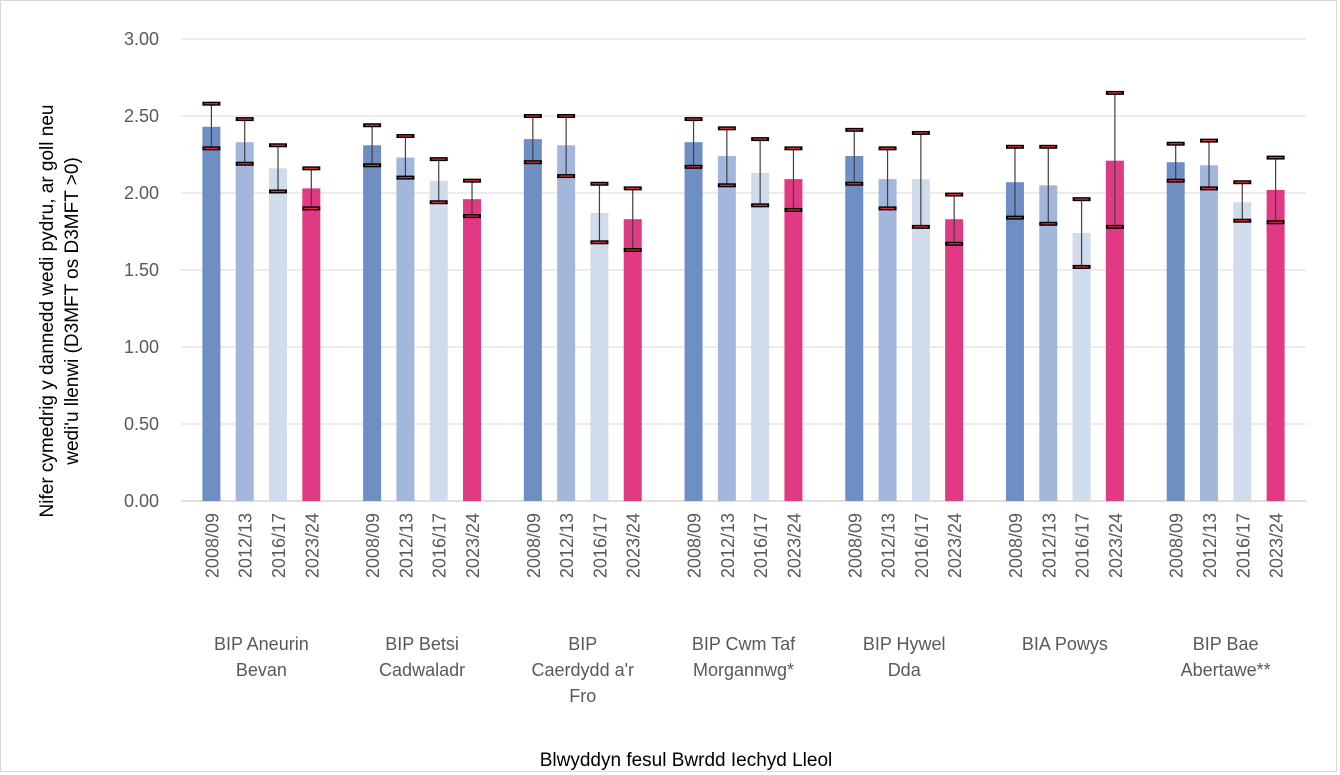  Describe the element at coordinates (744, 644) in the screenshot. I see `category-label: BIP Cwm Taf` at that location.